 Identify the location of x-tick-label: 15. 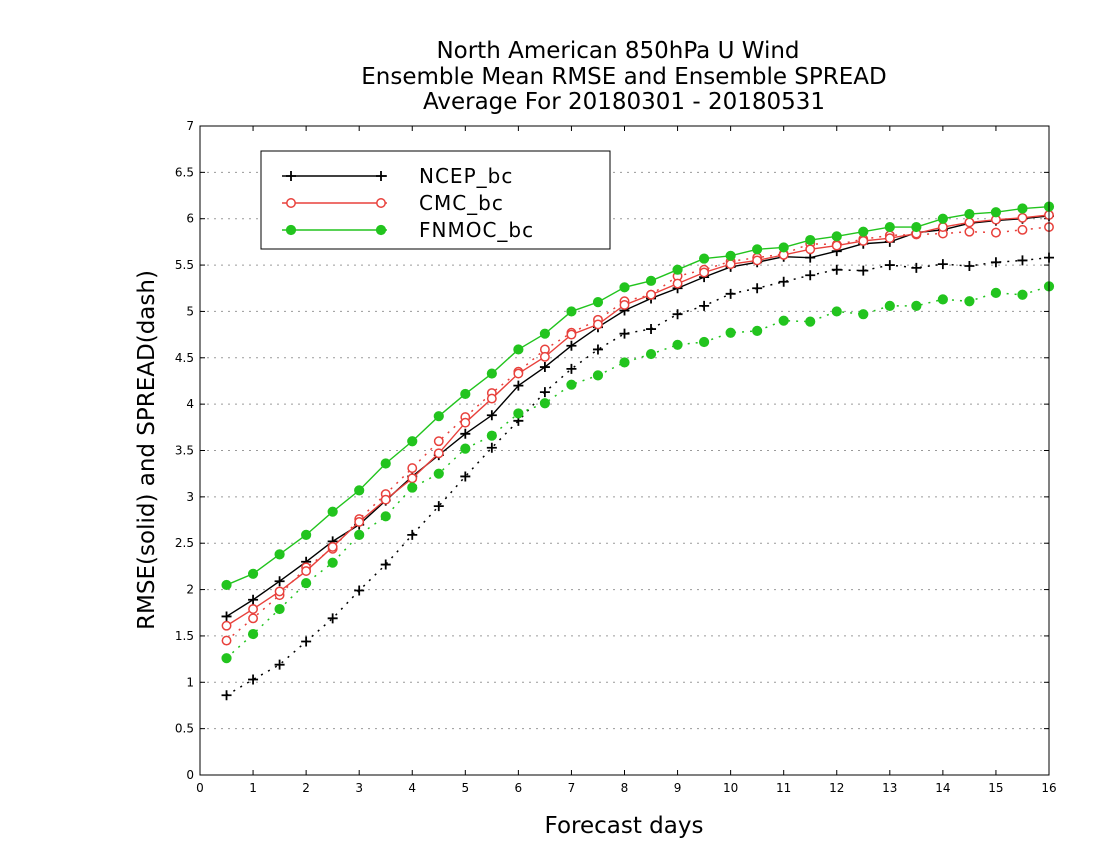
(995, 788).